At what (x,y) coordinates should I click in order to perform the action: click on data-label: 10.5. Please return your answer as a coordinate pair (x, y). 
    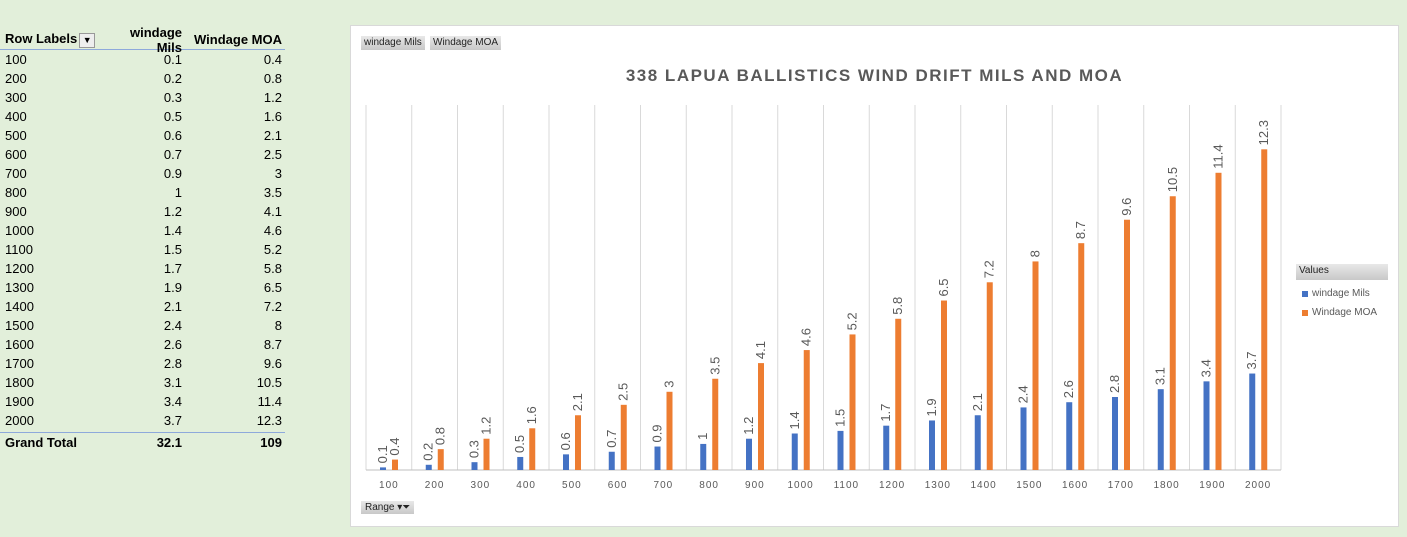
    Looking at the image, I should click on (1172, 179).